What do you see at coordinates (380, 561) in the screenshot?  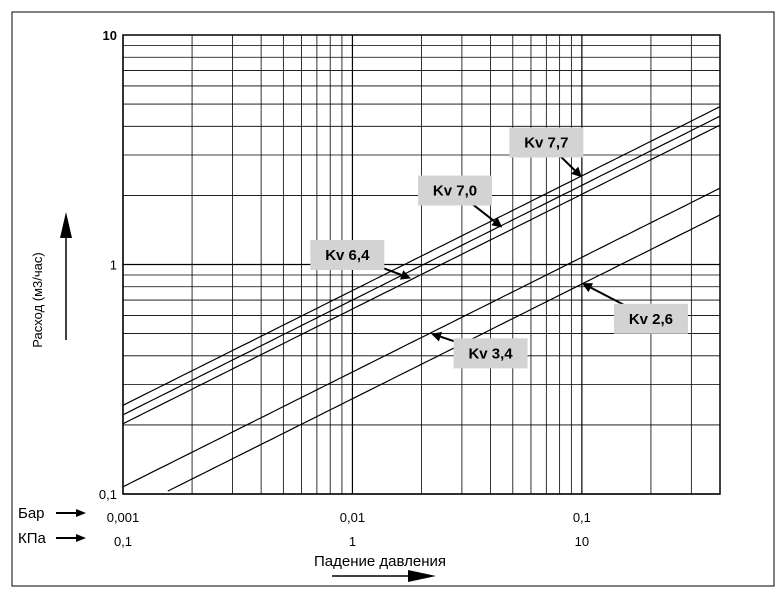 I see `x-axis-title: Падение давления` at bounding box center [380, 561].